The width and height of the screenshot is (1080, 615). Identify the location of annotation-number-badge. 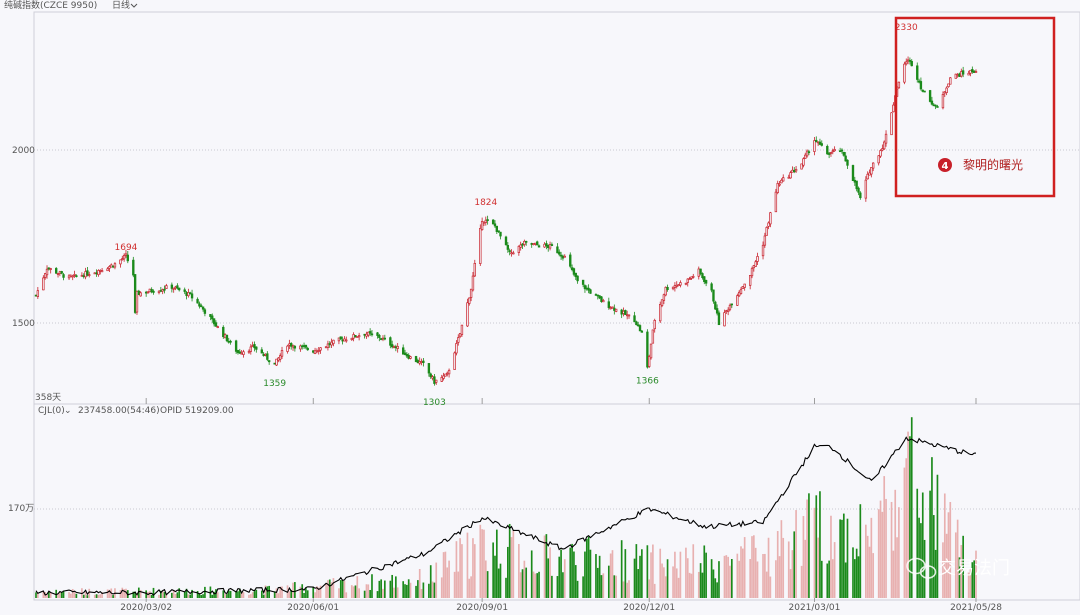
(945, 165).